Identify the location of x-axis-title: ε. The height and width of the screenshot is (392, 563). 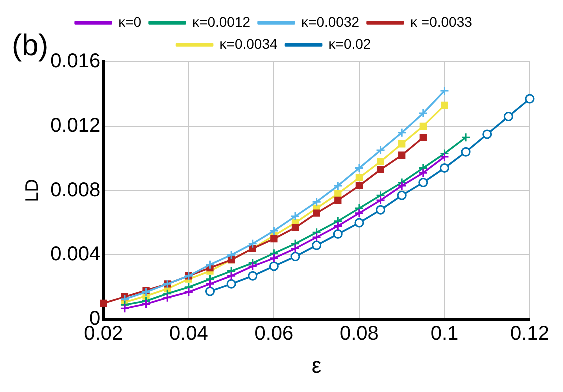
(317, 365).